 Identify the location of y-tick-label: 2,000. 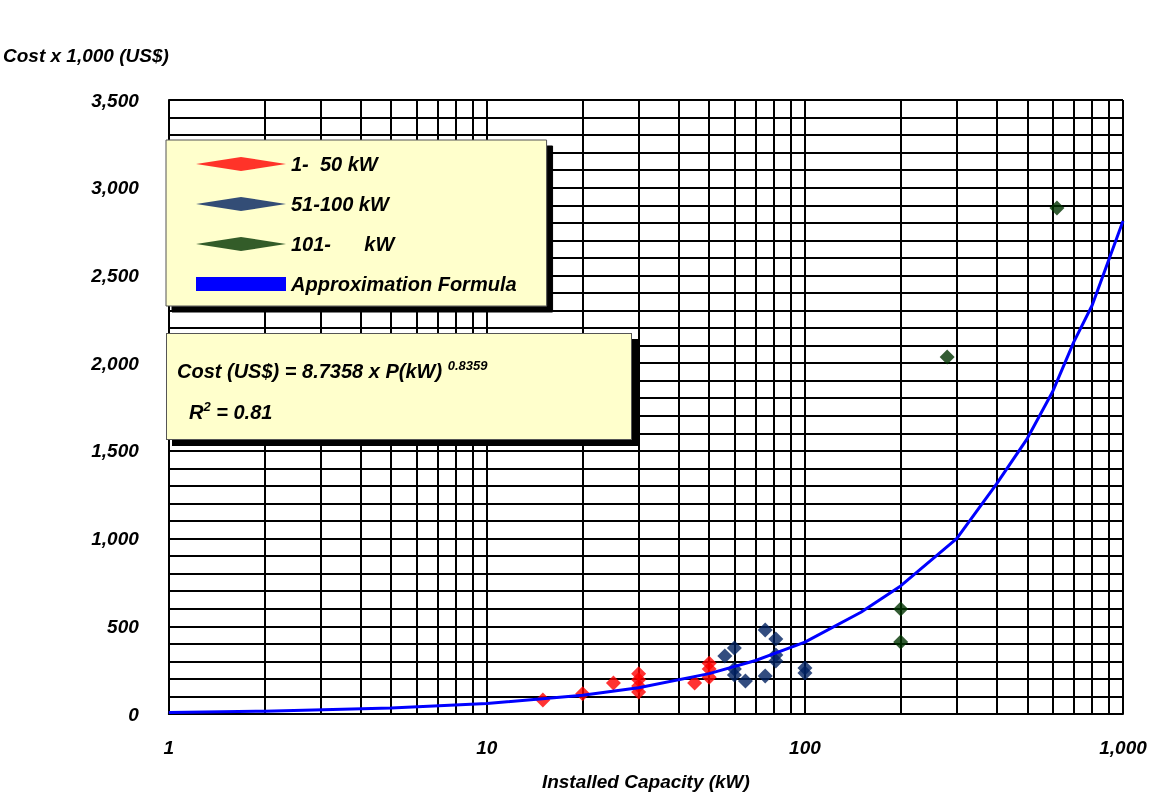
(115, 363).